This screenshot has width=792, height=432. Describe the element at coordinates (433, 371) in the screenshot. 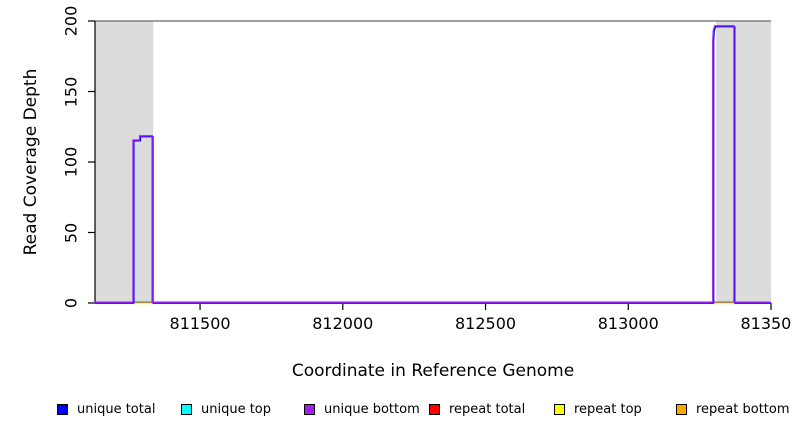

I see `x-axis-title: Coordinate in Reference Genome` at that location.